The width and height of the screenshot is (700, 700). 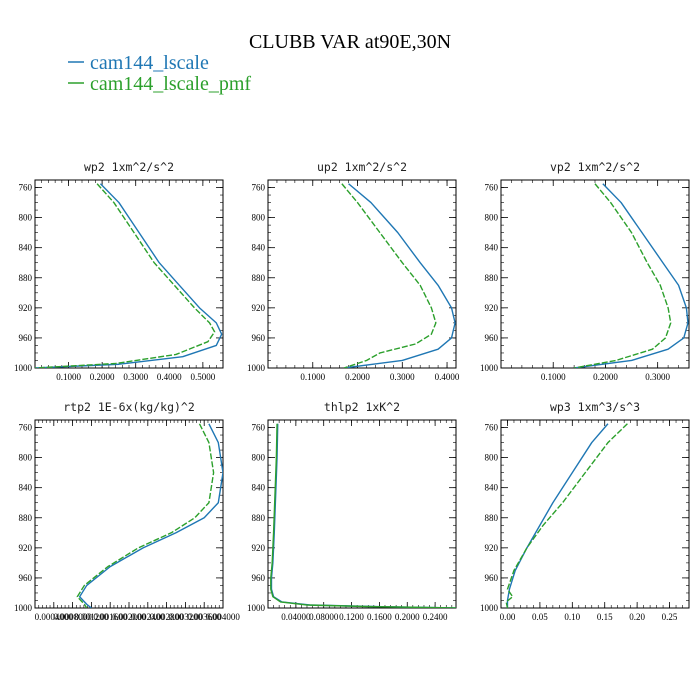 What do you see at coordinates (362, 167) in the screenshot?
I see `panel-title: up2 1xm^2/s^2` at bounding box center [362, 167].